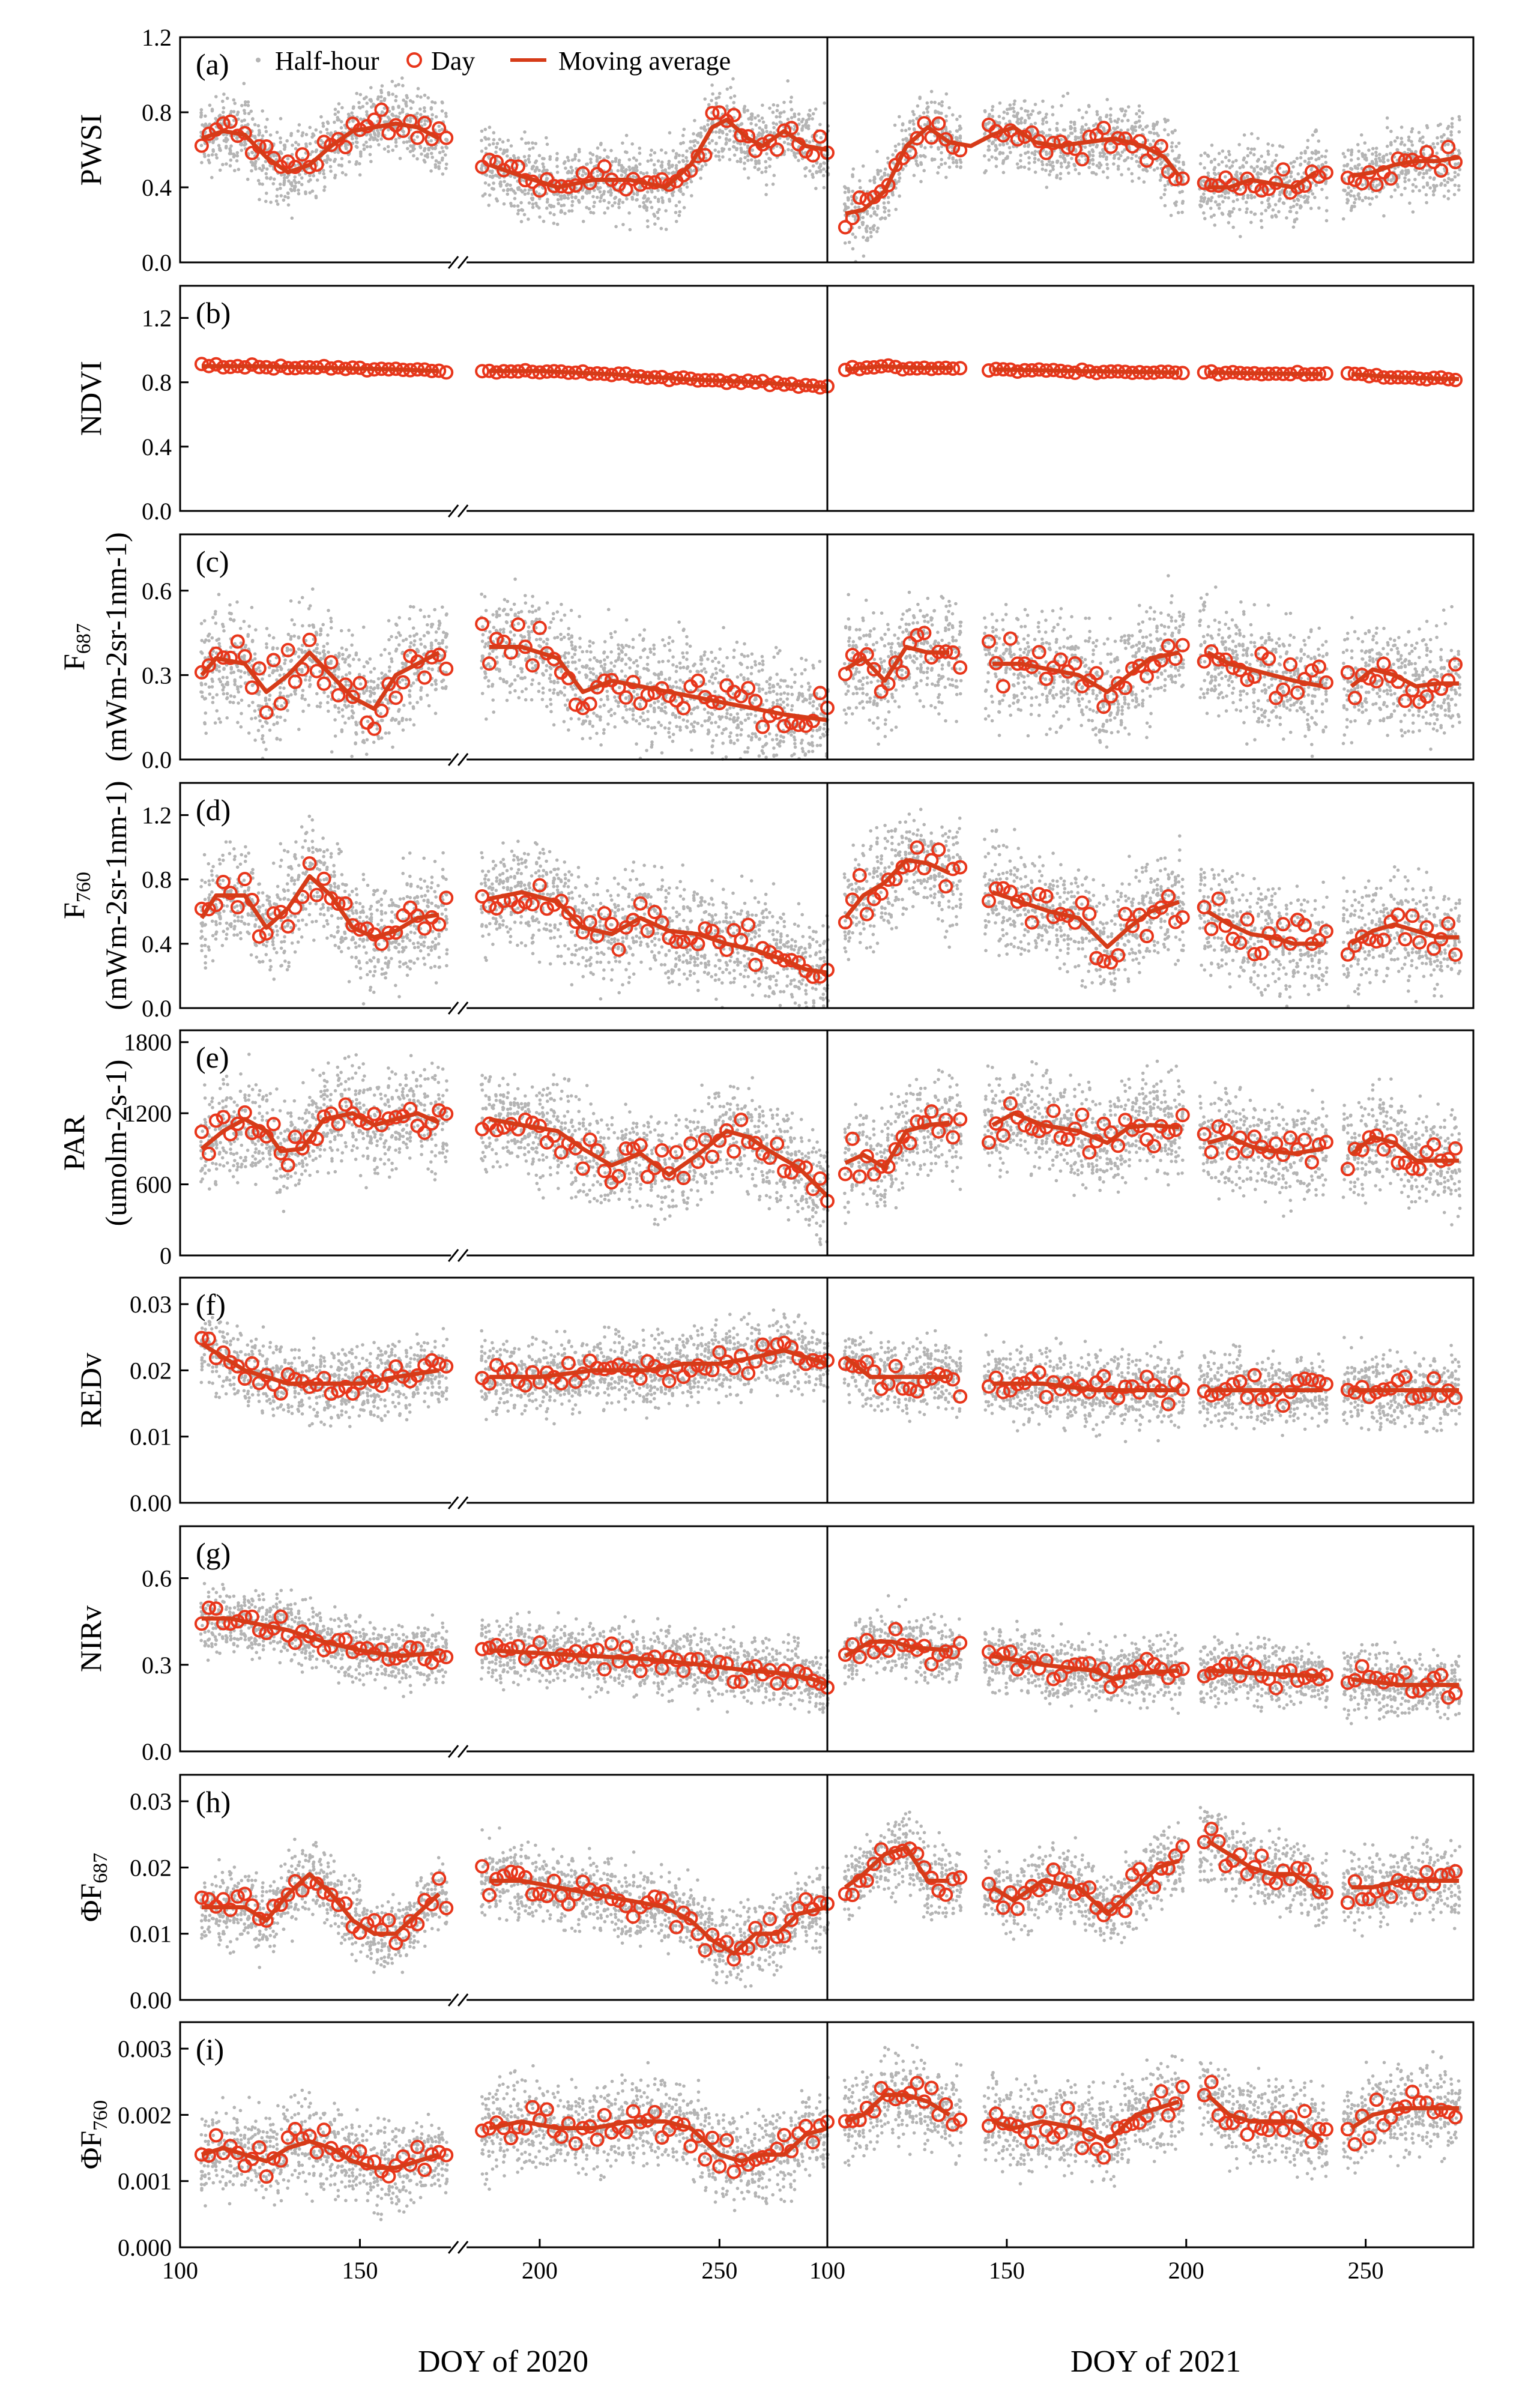 The height and width of the screenshot is (2392, 1540). I want to click on panel-b: 0.00.40.81.2 (b)NDVI, so click(774, 405).